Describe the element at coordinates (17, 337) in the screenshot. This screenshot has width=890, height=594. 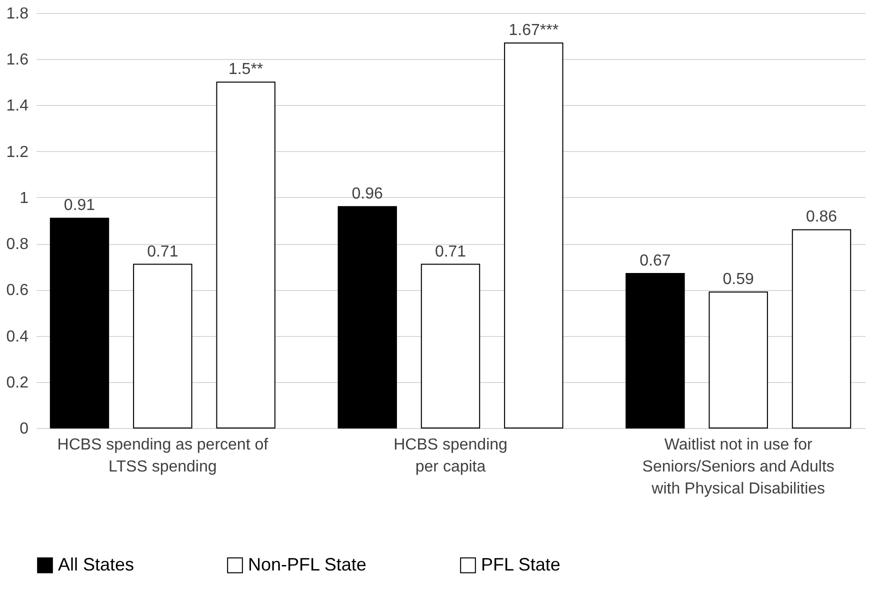
I see `y-tick-label: 0.4` at that location.